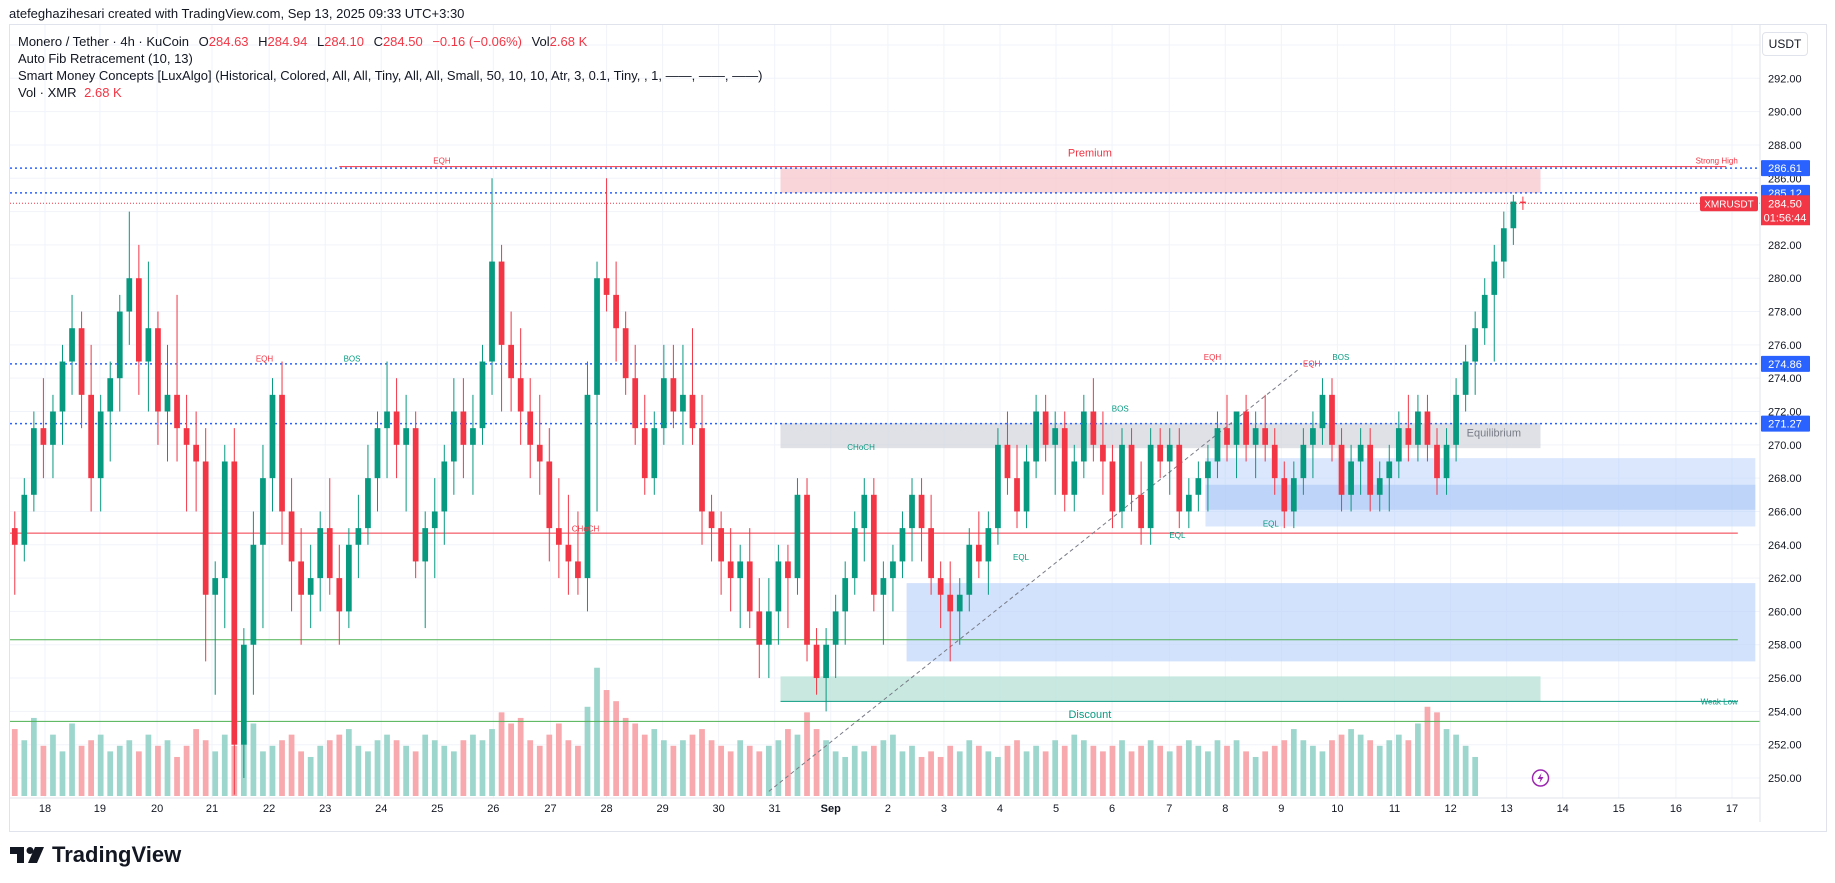 This screenshot has height=883, width=1835. Describe the element at coordinates (1785, 446) in the screenshot. I see `y-tick-label: 270.00` at that location.